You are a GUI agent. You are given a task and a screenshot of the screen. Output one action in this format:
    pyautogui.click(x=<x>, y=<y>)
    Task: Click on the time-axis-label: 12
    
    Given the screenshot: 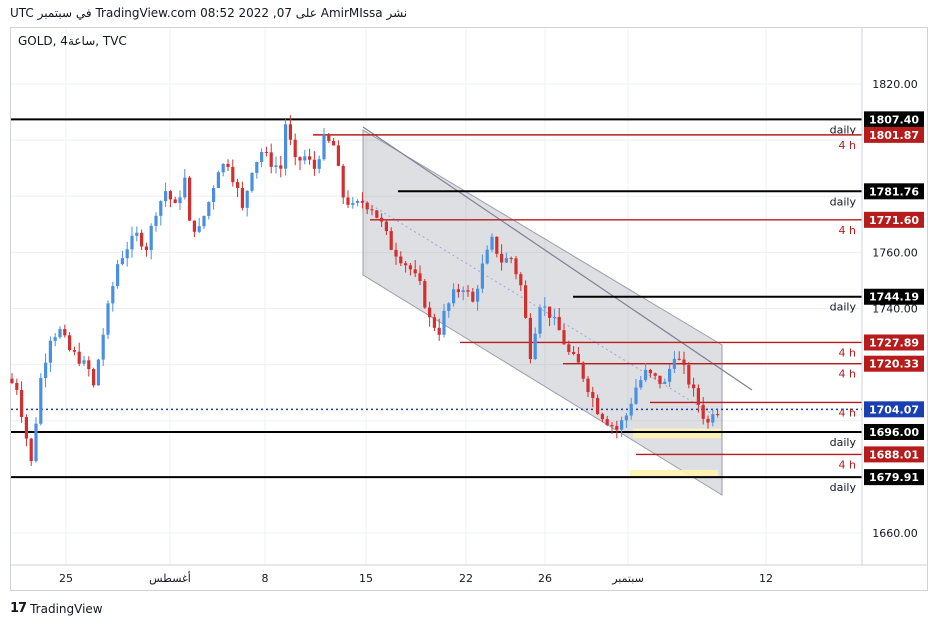 What is the action you would take?
    pyautogui.click(x=766, y=578)
    